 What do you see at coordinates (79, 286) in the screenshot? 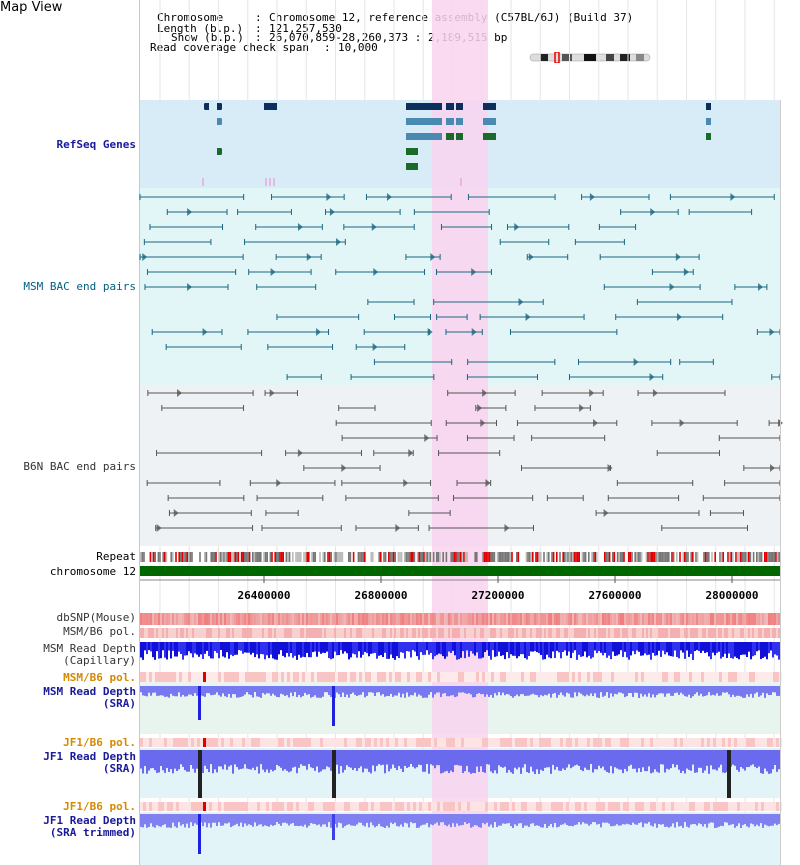
I see `track-label-msm-bac: MSM BAC end pairs` at bounding box center [79, 286].